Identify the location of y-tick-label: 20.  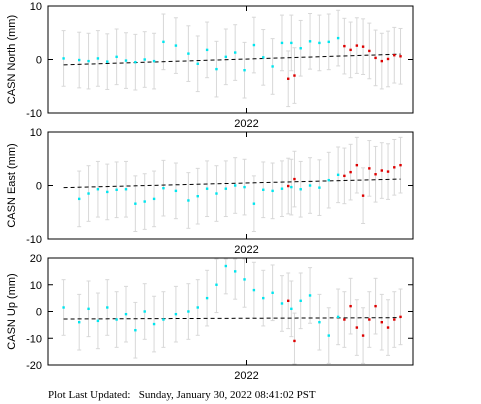
(36, 259).